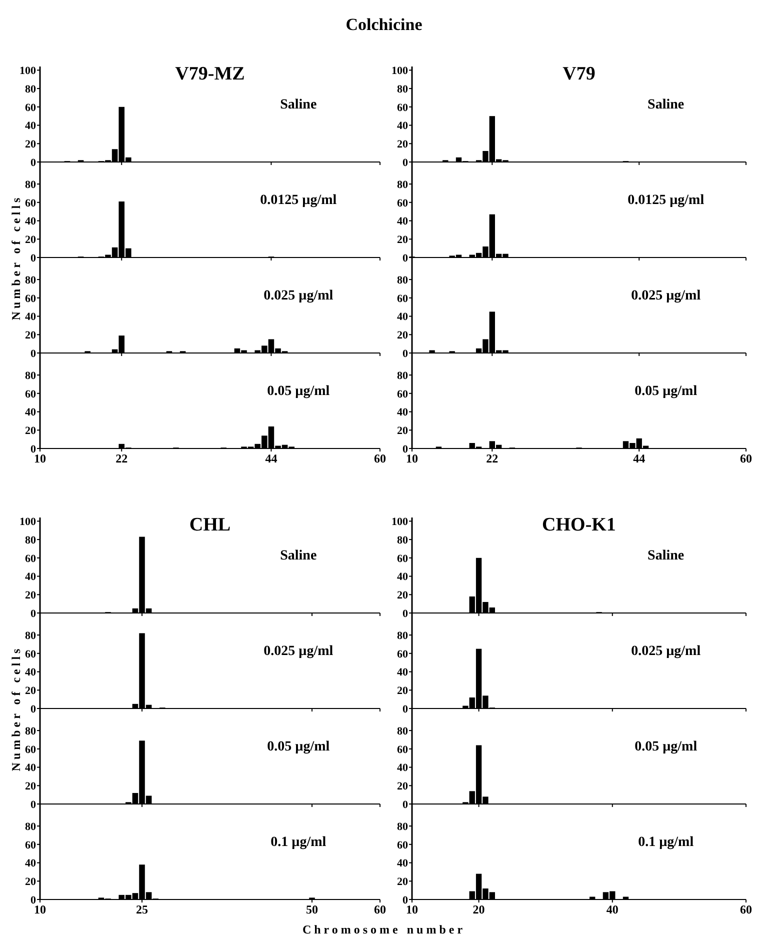 The height and width of the screenshot is (948, 768). Describe the element at coordinates (210, 74) in the screenshot. I see `chart-title: V79-MZ` at that location.